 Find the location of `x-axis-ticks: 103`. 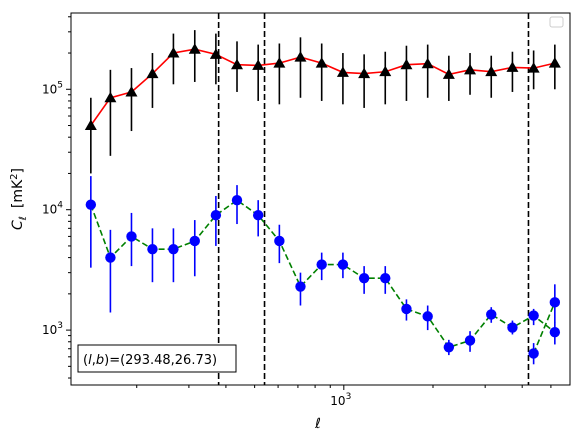

x-axis-ticks: 103 is located at coordinates (344, 396).